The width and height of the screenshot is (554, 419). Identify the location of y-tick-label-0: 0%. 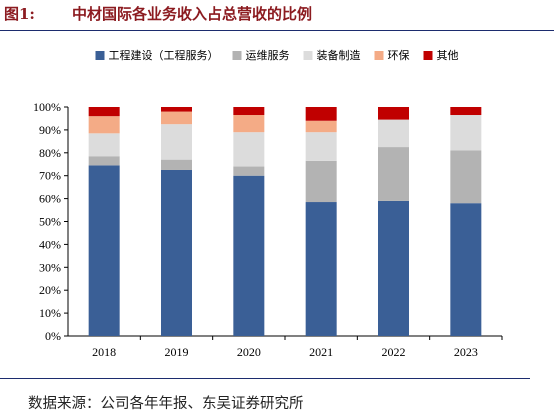
(53, 336).